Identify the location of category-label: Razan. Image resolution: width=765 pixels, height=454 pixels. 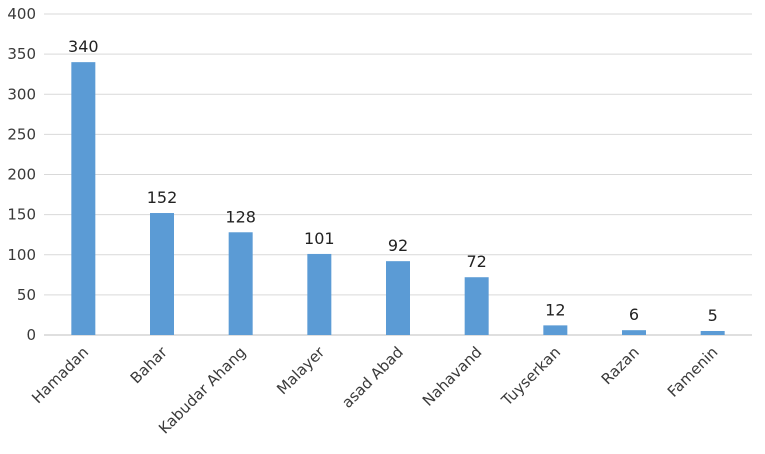
(620, 365).